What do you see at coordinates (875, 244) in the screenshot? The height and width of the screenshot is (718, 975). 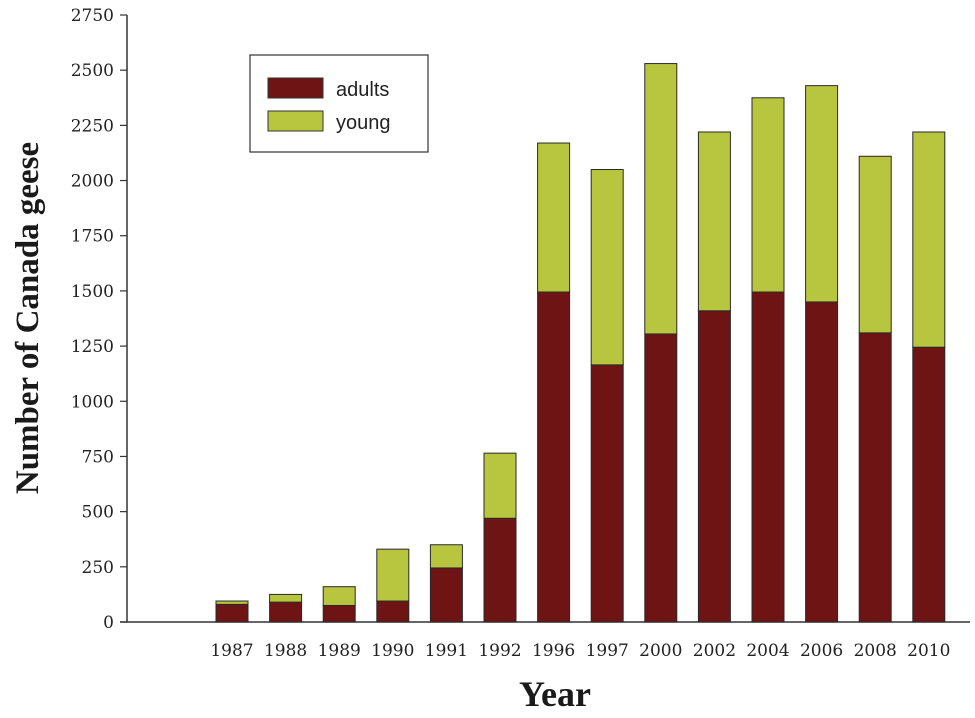 I see `bar-young-2008` at bounding box center [875, 244].